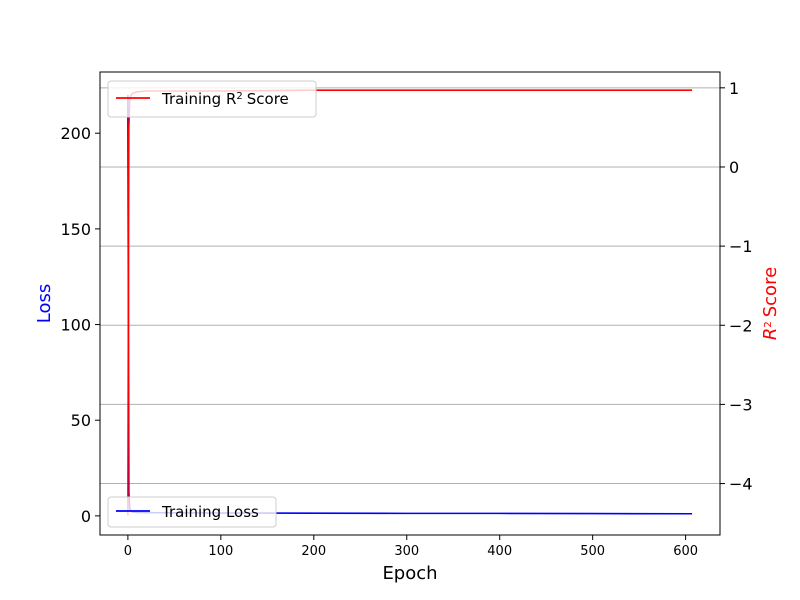 This screenshot has width=800, height=600. Describe the element at coordinates (75, 325) in the screenshot. I see `y-left-tick-label-2: 100` at that location.